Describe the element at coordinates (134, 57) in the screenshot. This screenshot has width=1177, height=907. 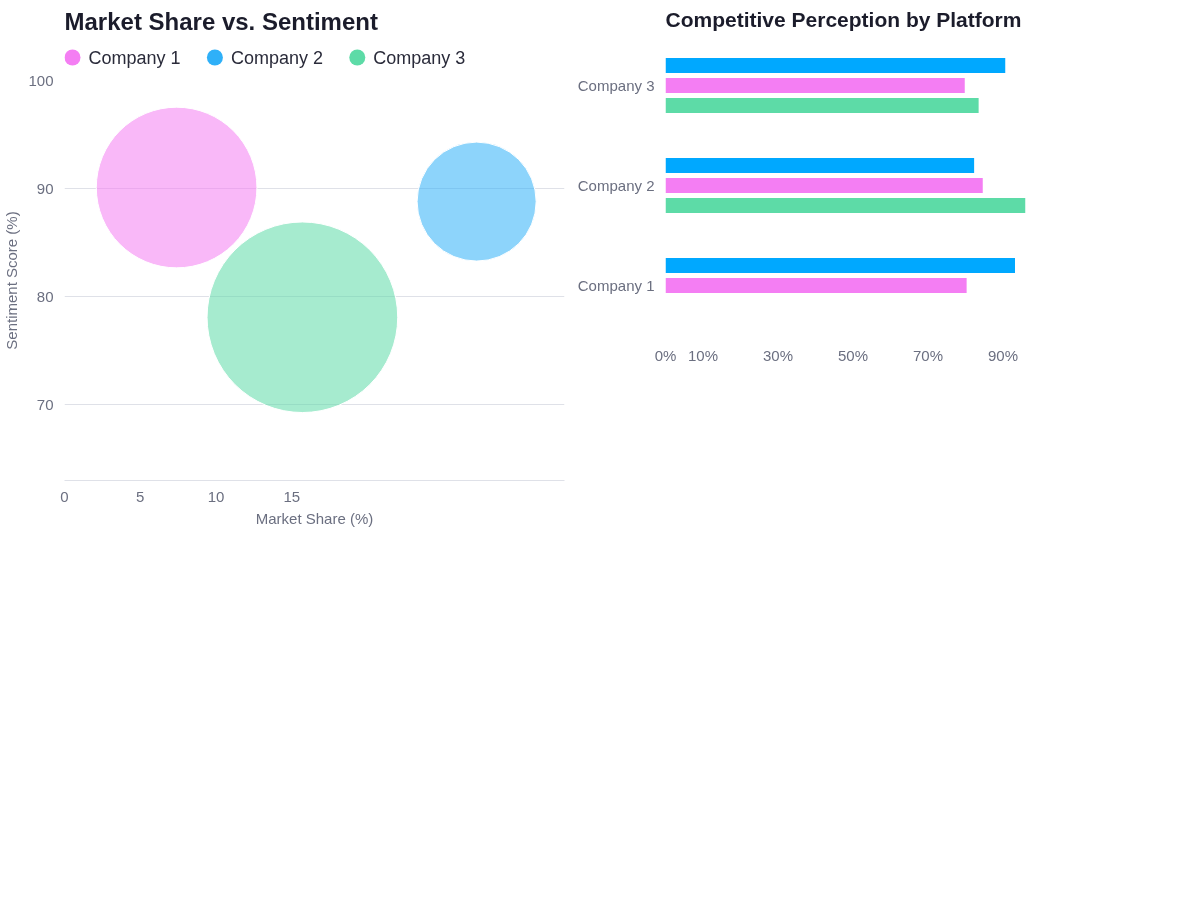
I see `legend-label: Company 1` at that location.